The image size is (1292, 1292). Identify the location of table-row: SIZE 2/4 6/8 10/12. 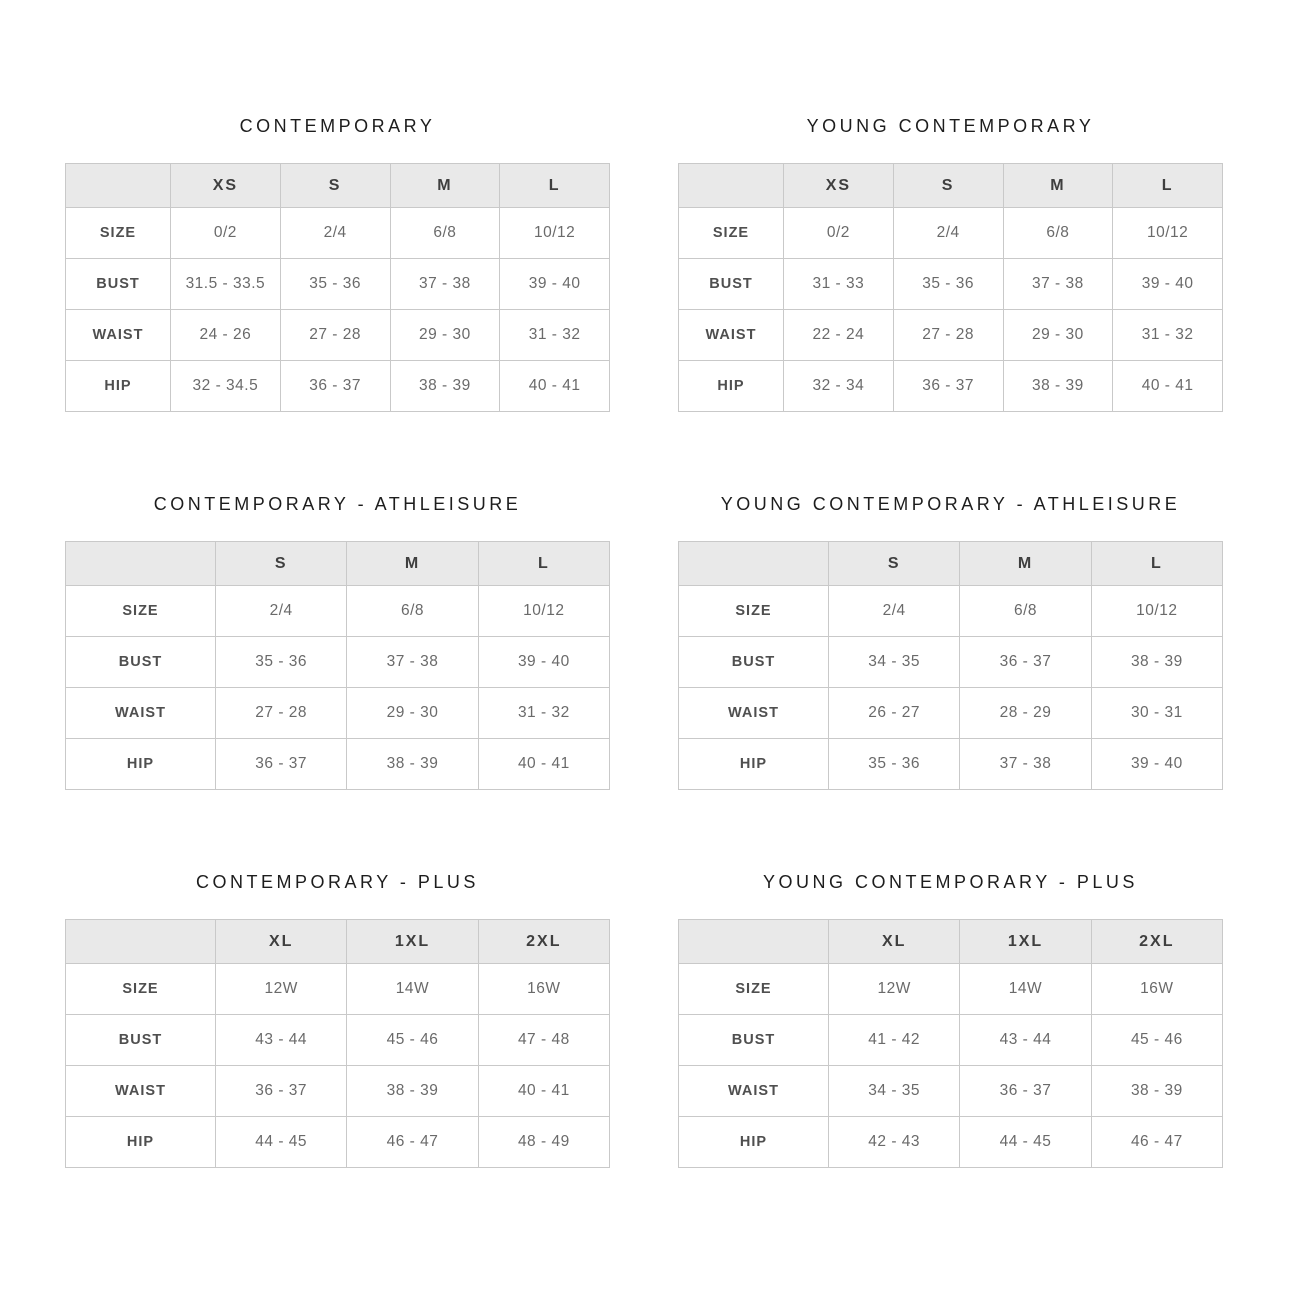
(338, 611).